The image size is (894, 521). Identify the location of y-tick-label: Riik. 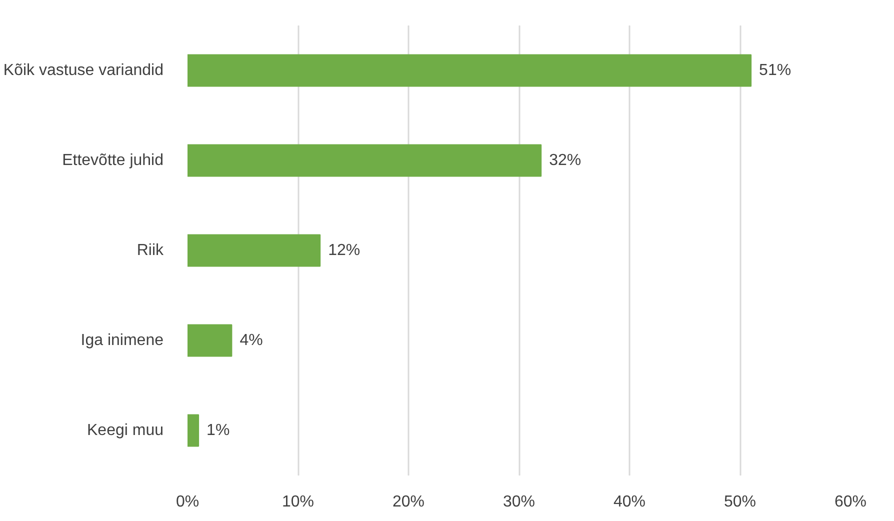
(150, 250).